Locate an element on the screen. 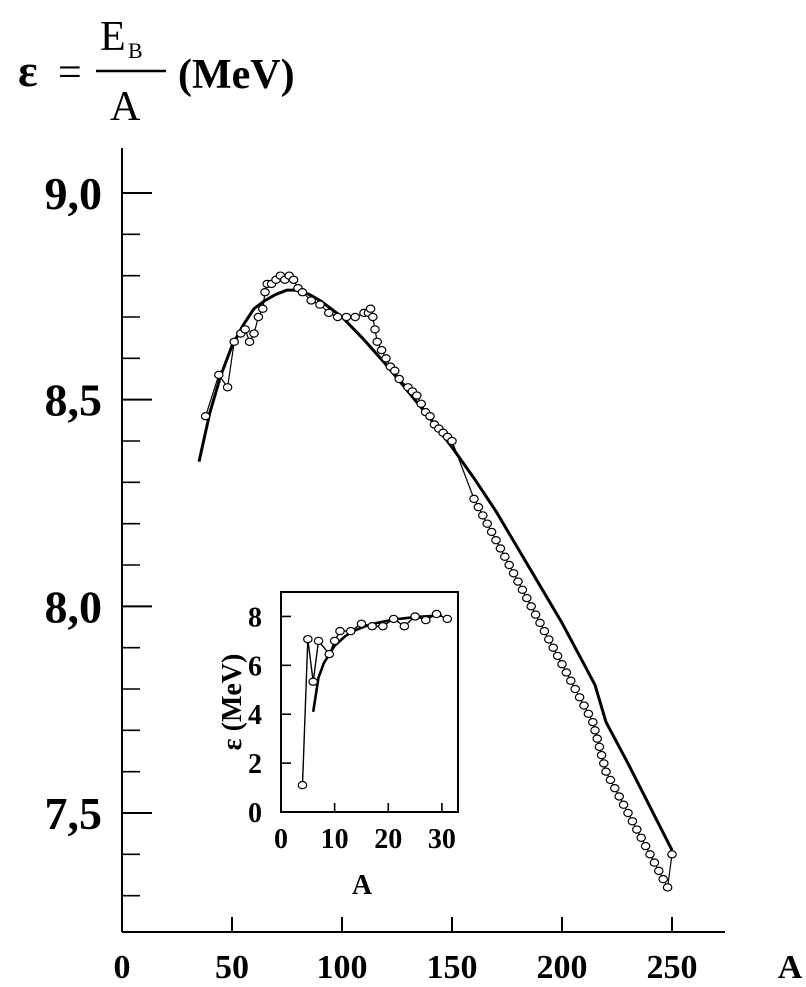  main-x-tick-label: 100 is located at coordinates (342, 967).